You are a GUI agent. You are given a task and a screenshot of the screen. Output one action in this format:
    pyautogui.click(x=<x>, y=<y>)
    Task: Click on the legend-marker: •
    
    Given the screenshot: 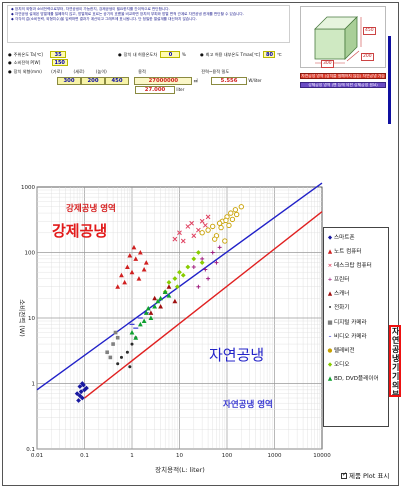 What is the action you would take?
    pyautogui.click(x=330, y=308)
    